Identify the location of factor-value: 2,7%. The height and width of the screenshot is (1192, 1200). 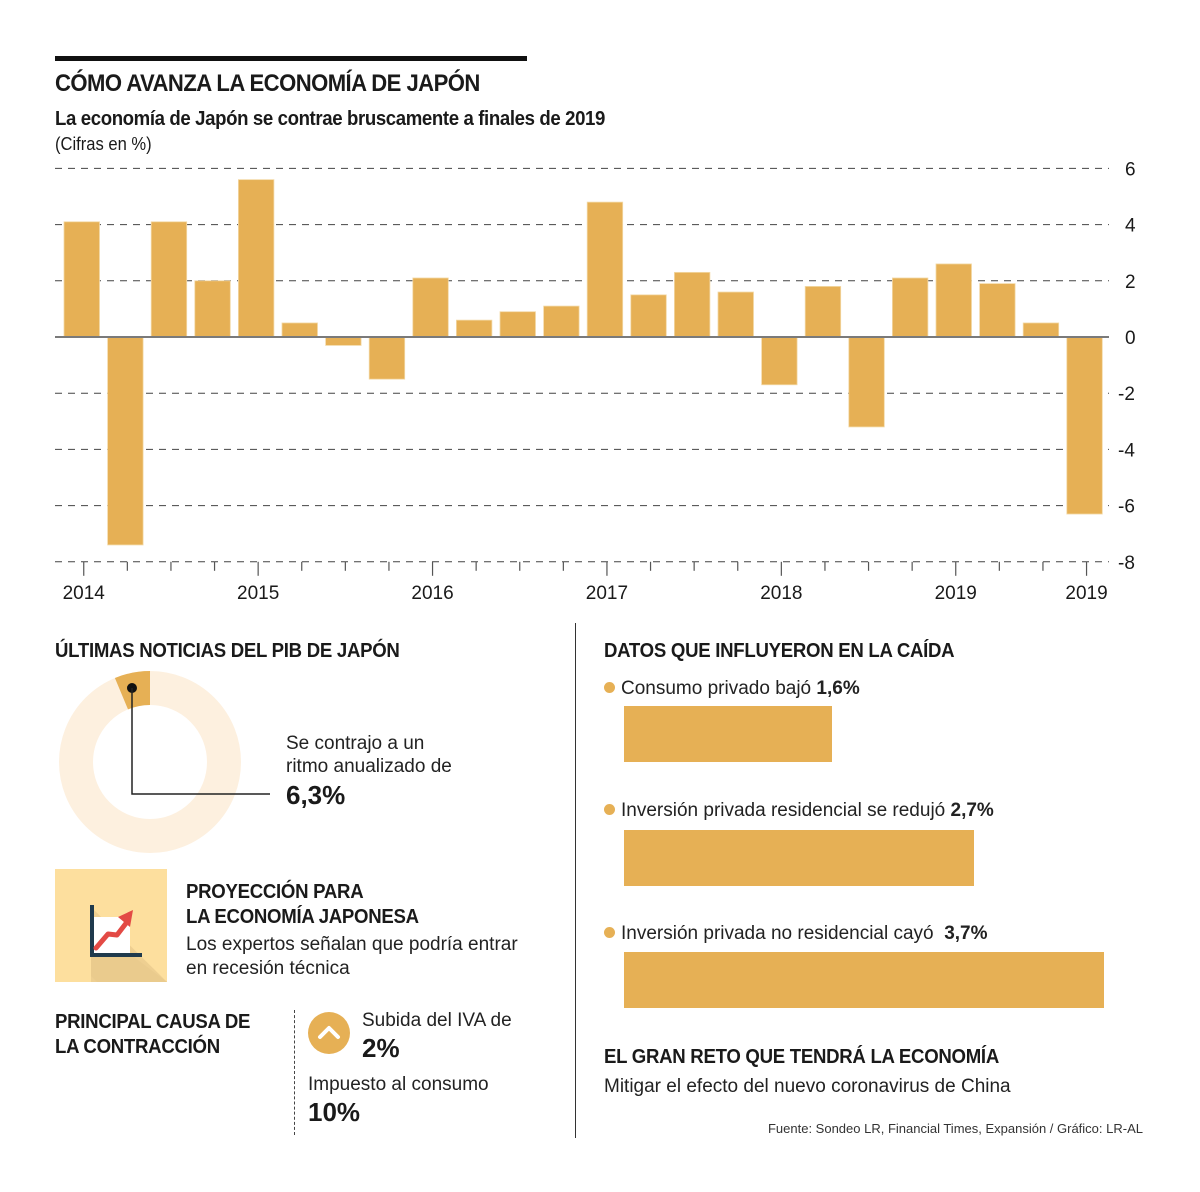
(972, 810).